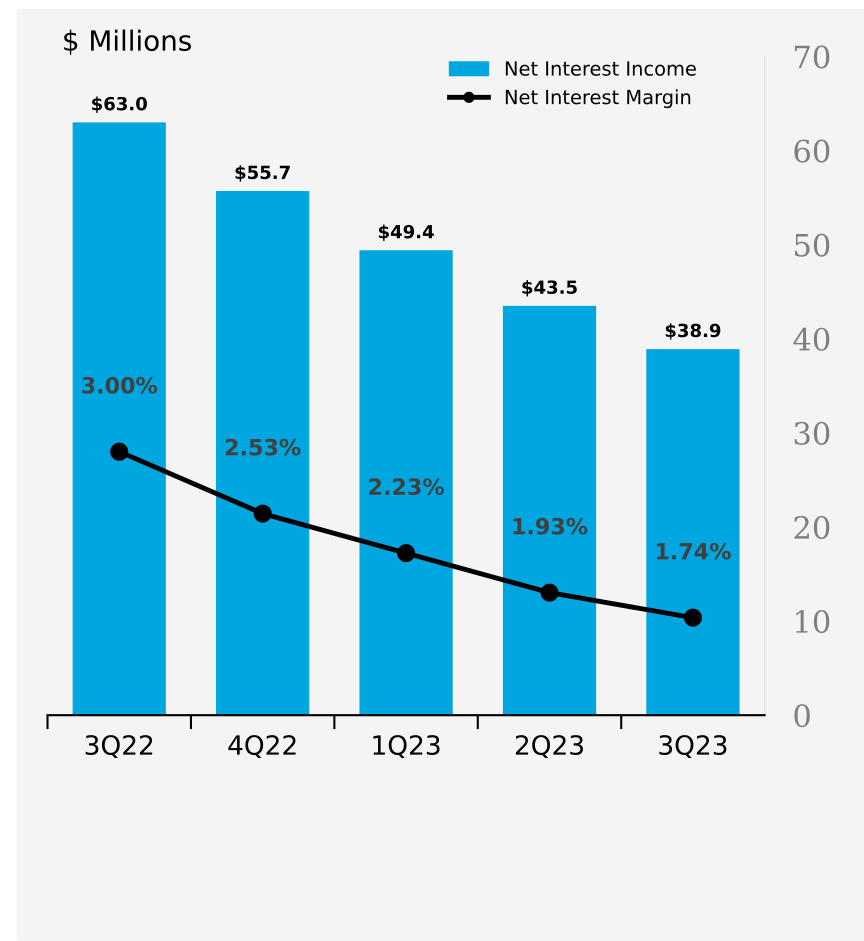 The width and height of the screenshot is (864, 941). I want to click on data-label: 1.93%, so click(550, 526).